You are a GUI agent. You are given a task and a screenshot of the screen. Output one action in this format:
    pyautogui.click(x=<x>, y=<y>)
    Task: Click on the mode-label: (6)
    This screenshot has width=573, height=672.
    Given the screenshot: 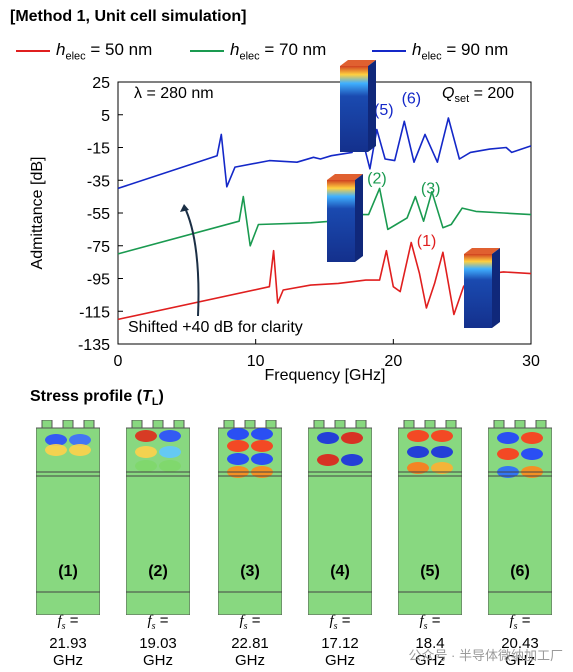 What is the action you would take?
    pyautogui.click(x=412, y=98)
    